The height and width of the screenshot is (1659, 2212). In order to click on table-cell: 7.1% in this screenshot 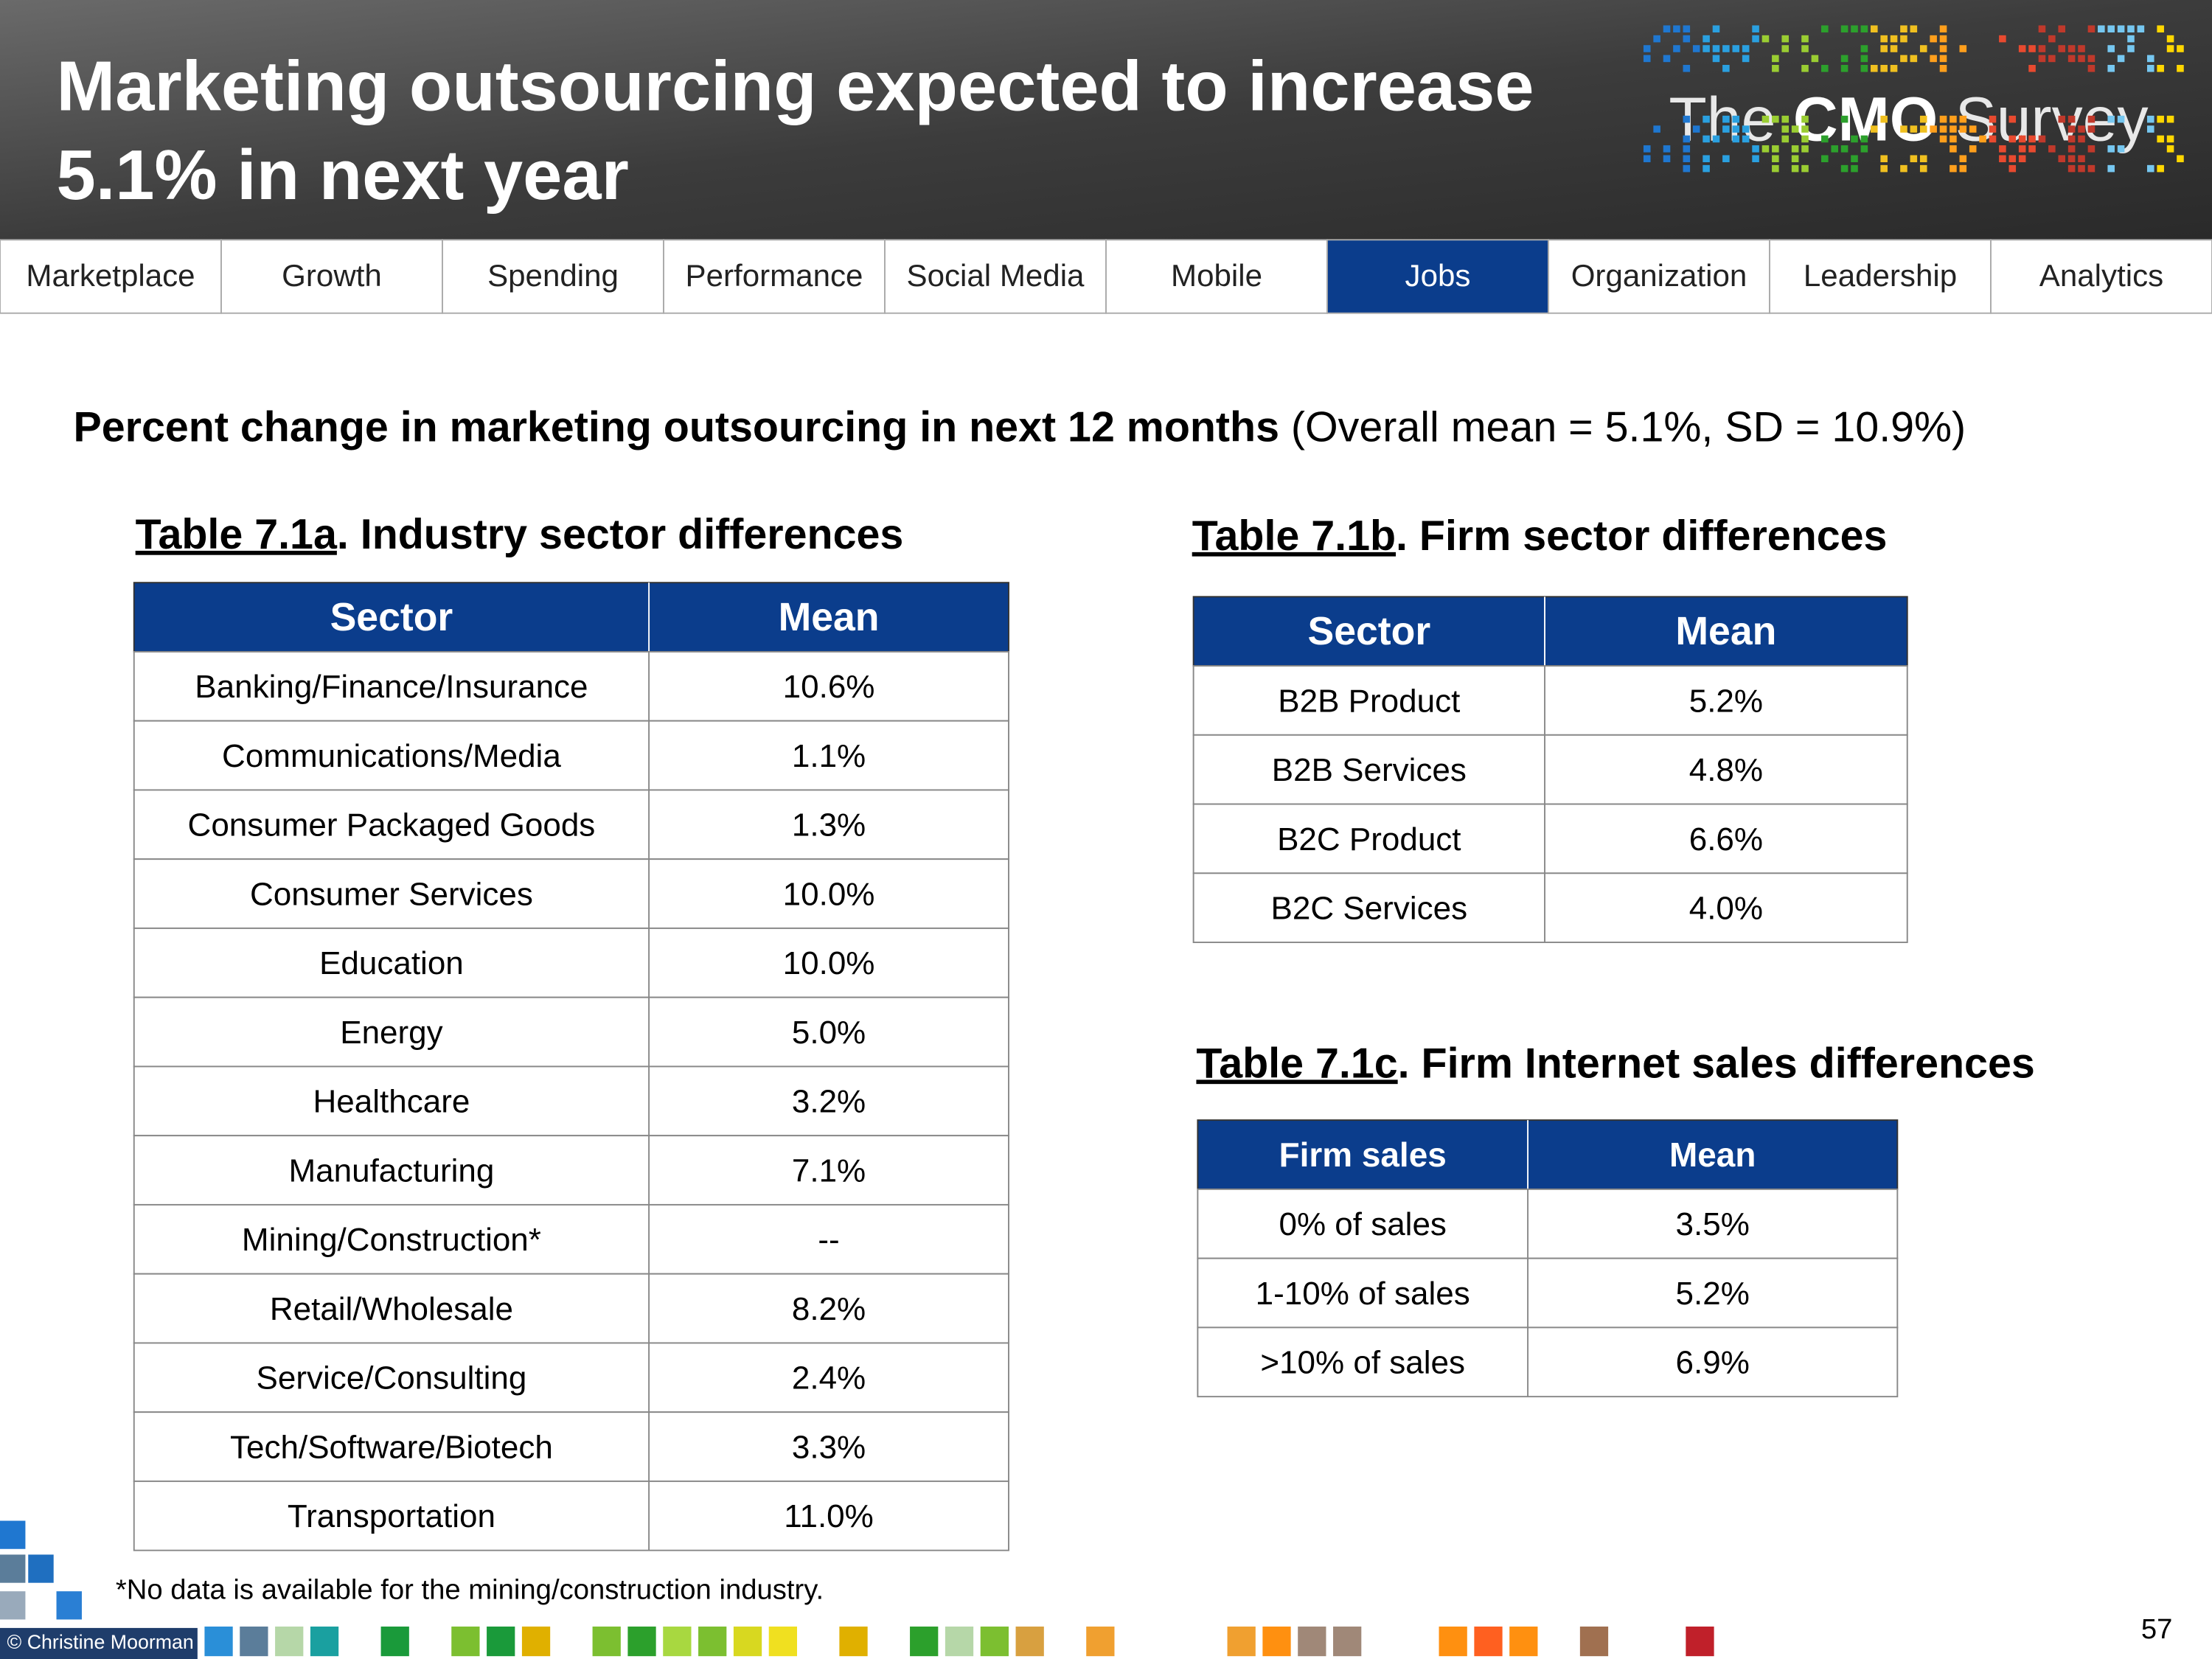, I will do `click(829, 1171)`.